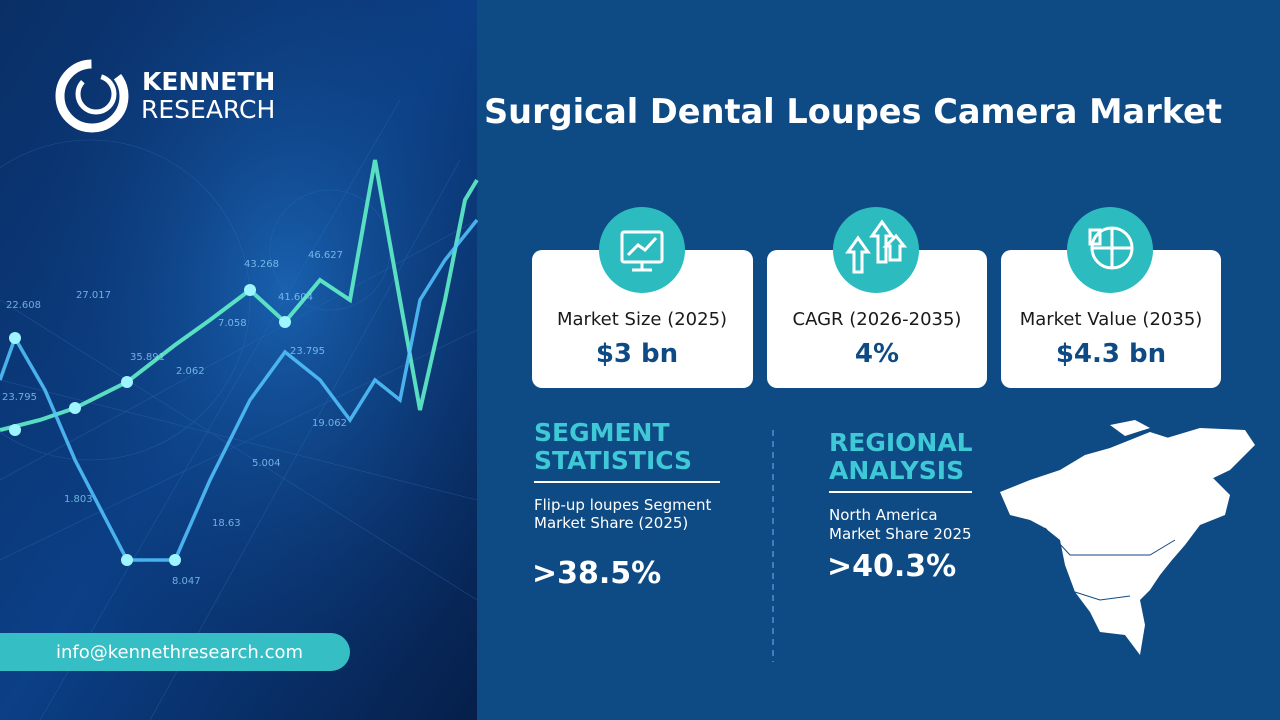 The width and height of the screenshot is (1280, 720). I want to click on section-heading: STATISTICS, so click(613, 460).